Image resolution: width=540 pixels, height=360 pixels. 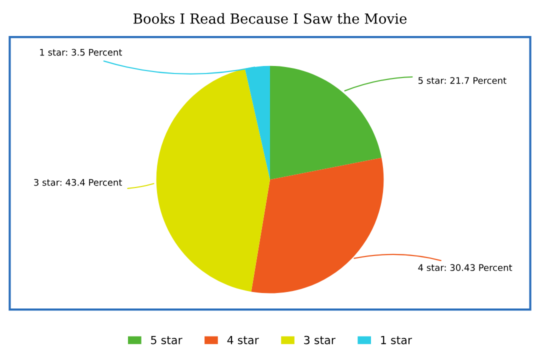 I want to click on legend-label: 1 star, so click(x=396, y=340).